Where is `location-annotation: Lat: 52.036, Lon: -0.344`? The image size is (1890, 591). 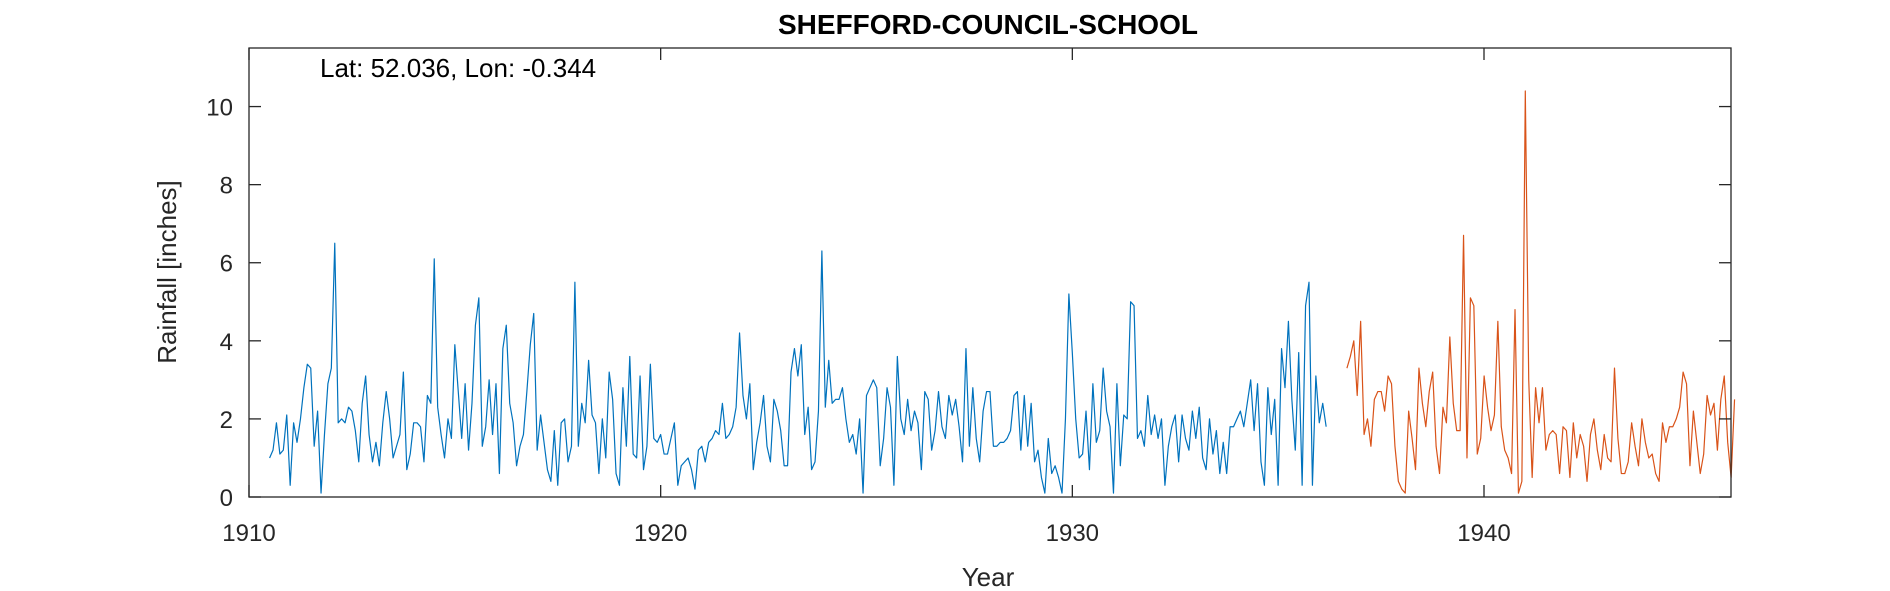 location-annotation: Lat: 52.036, Lon: -0.344 is located at coordinates (458, 68).